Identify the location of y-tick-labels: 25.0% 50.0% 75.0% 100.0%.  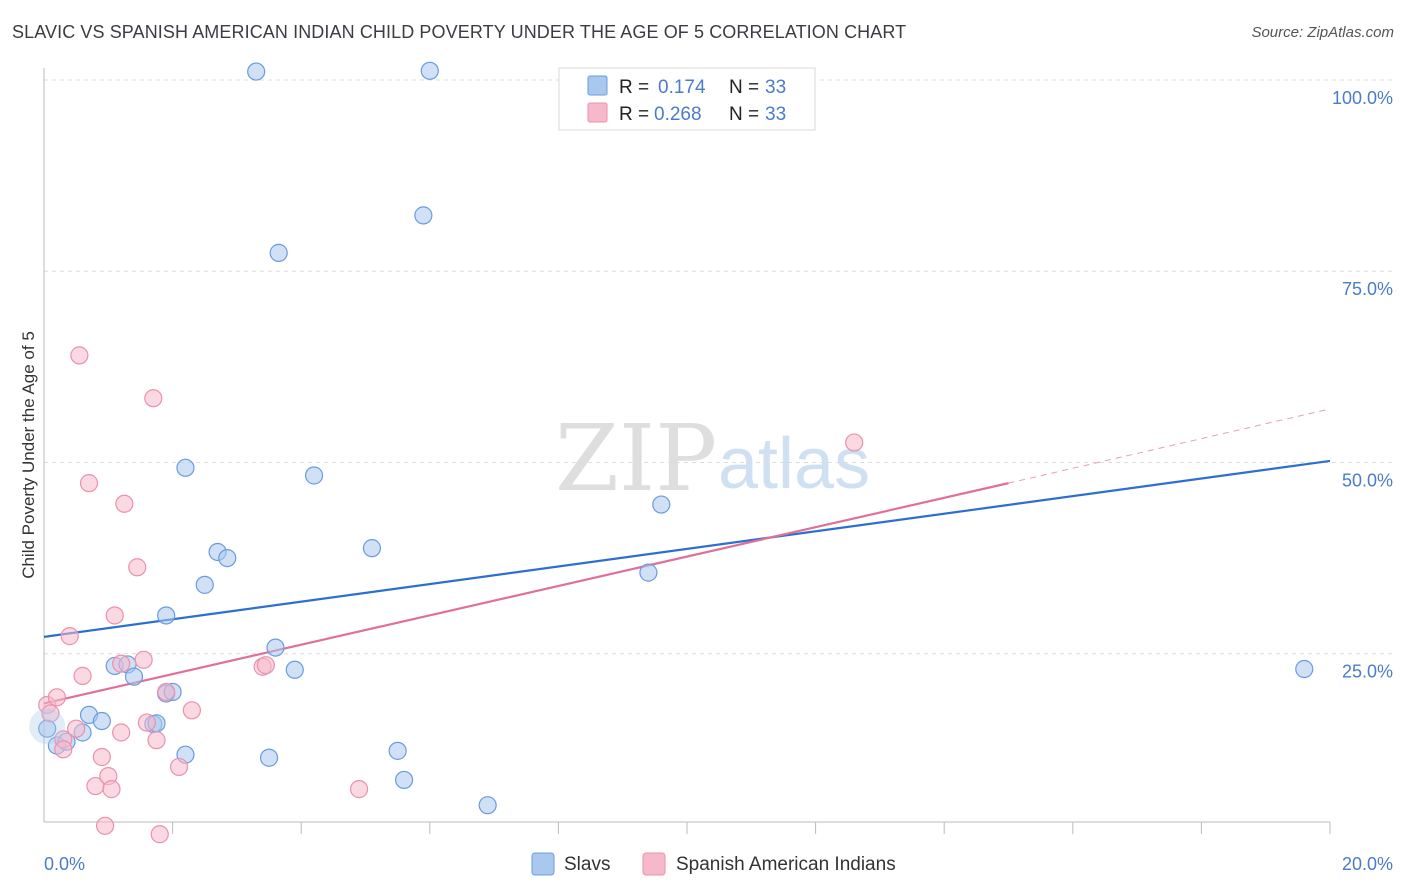
(1362, 385).